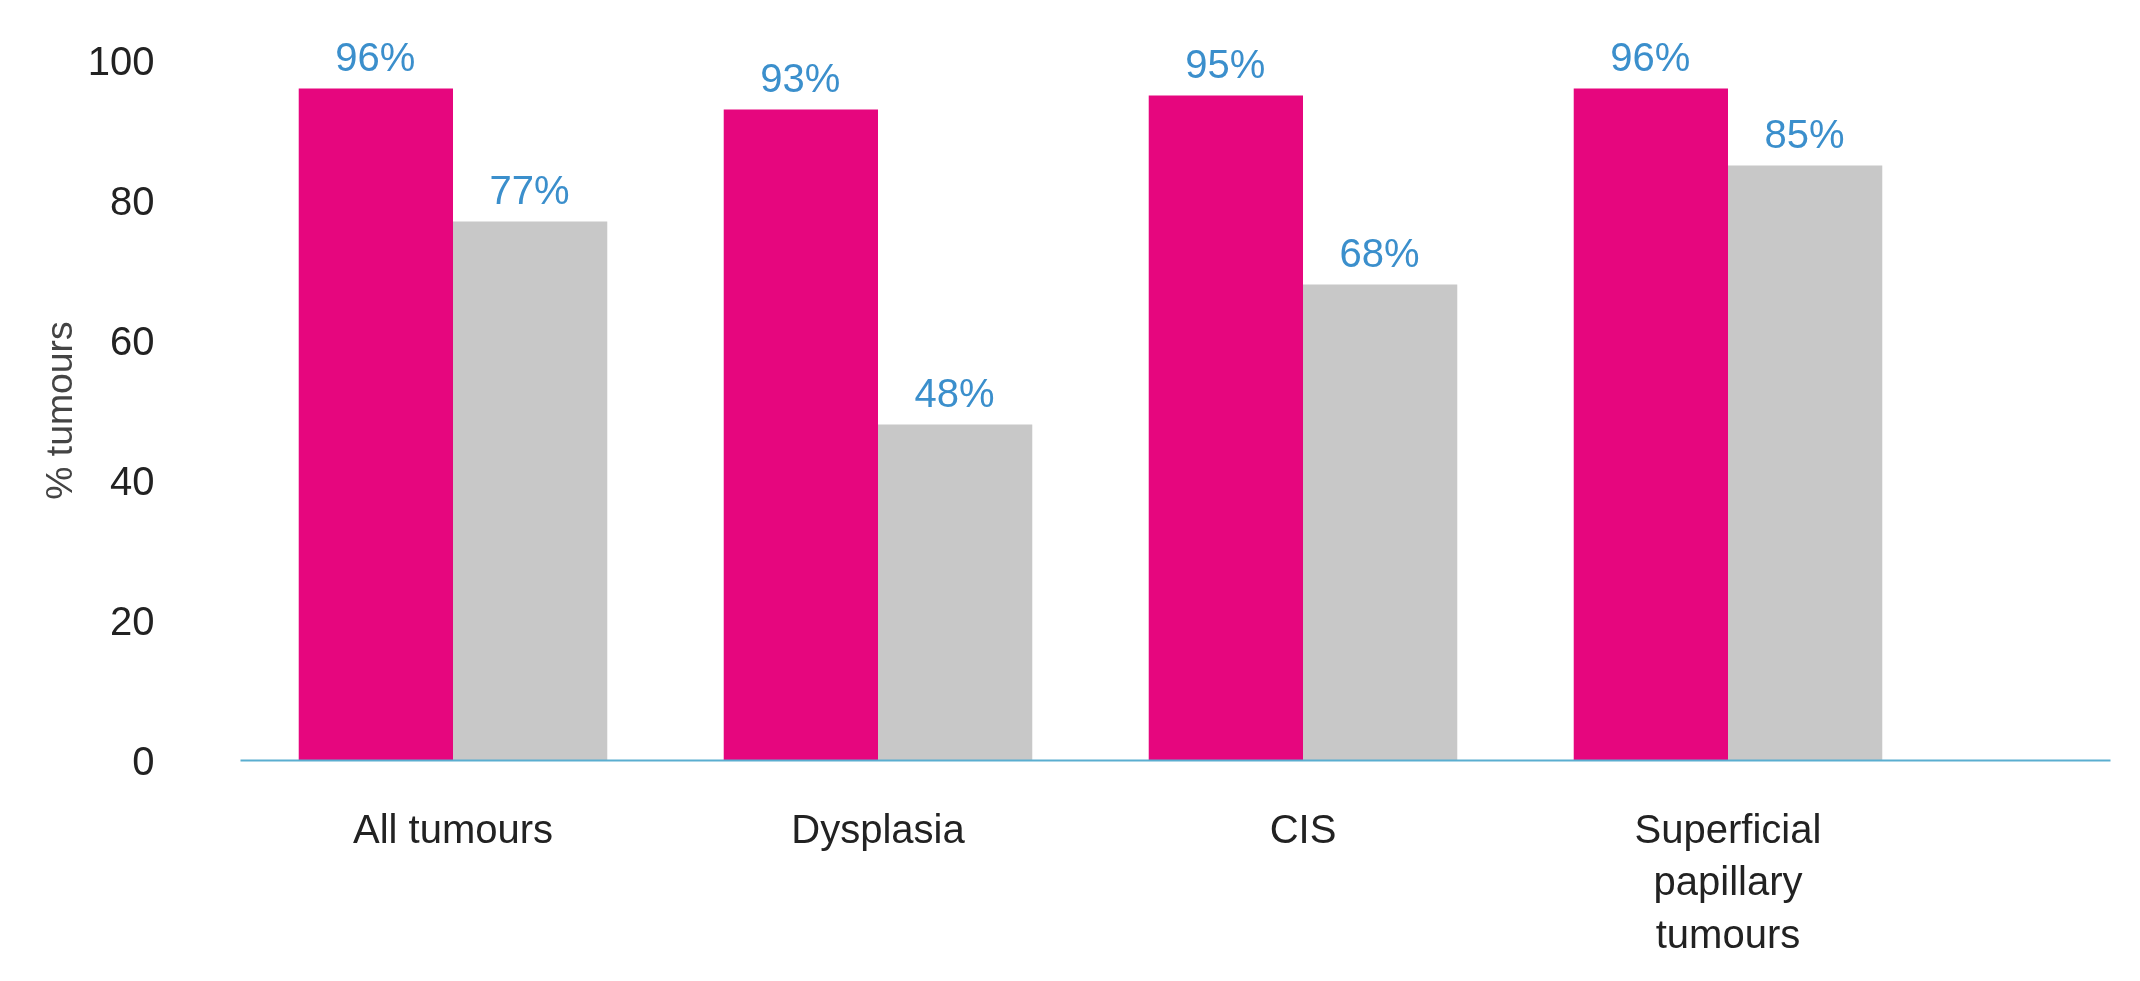  I want to click on y-axis-title: % tumours, so click(58, 410).